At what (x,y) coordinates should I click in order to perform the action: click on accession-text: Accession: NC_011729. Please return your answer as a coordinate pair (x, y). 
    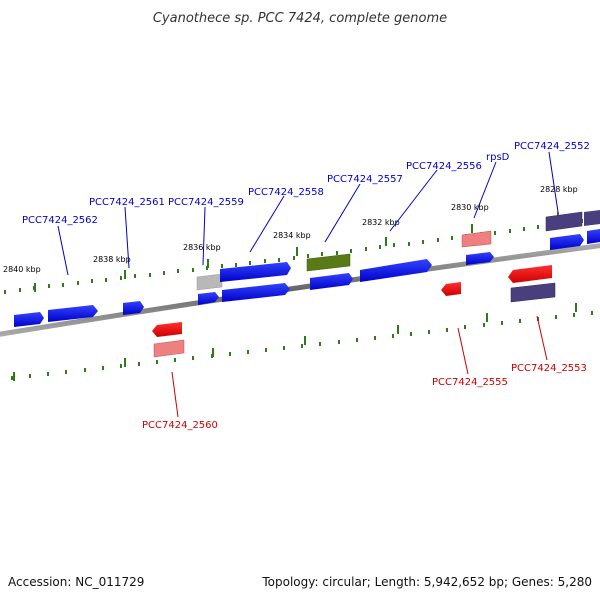
    Looking at the image, I should click on (76, 582).